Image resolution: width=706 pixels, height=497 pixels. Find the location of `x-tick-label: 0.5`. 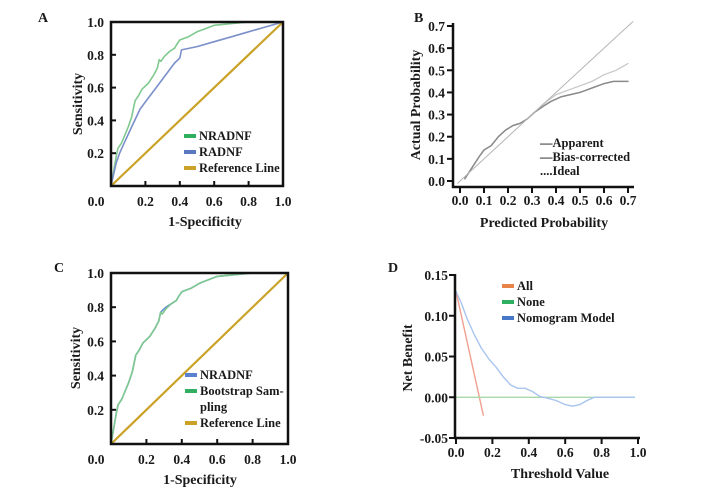

x-tick-label: 0.5 is located at coordinates (580, 200).